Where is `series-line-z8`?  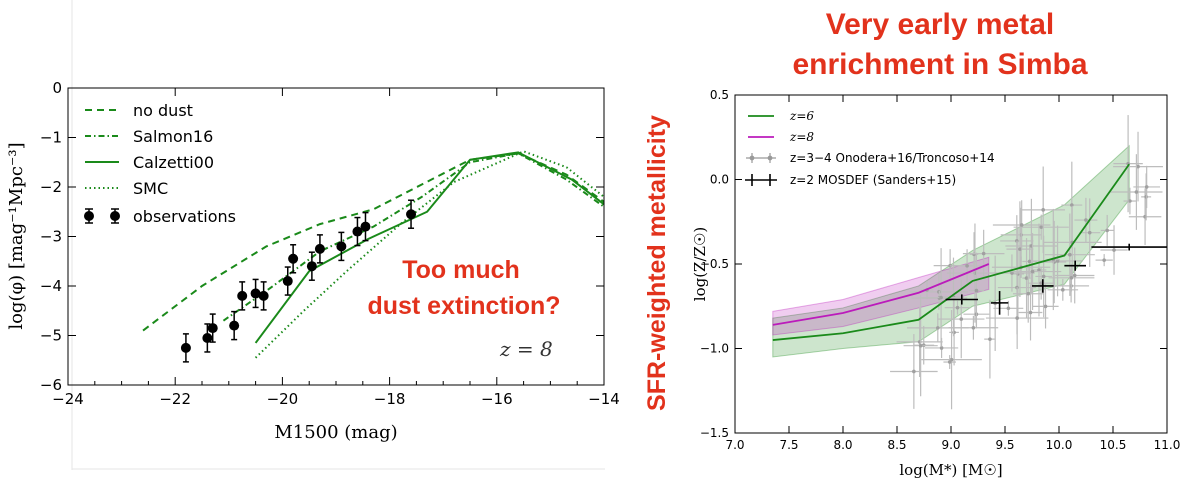
series-line-z8 is located at coordinates (881, 294).